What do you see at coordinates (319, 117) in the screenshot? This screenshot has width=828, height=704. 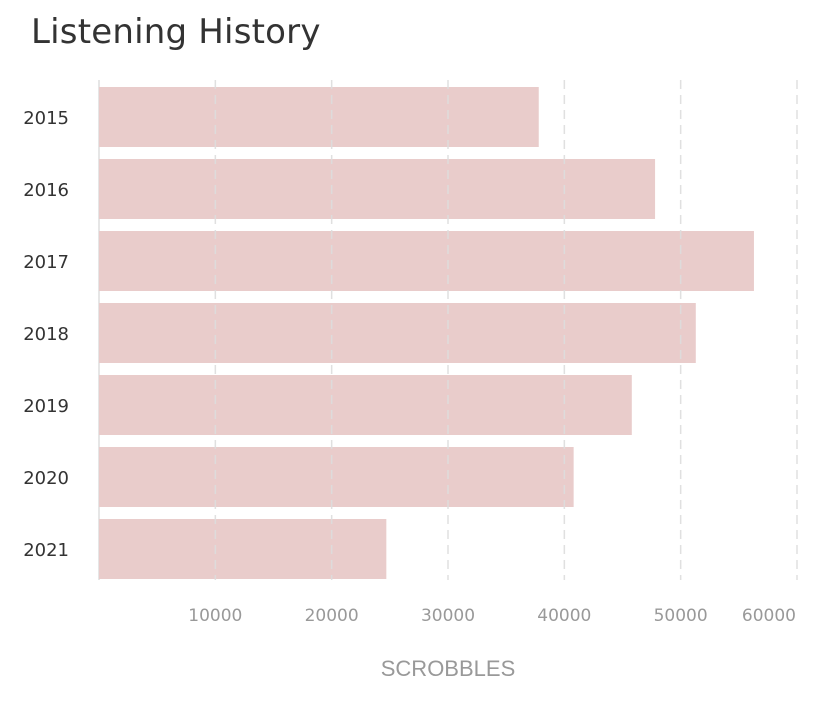 I see `bar-2015` at bounding box center [319, 117].